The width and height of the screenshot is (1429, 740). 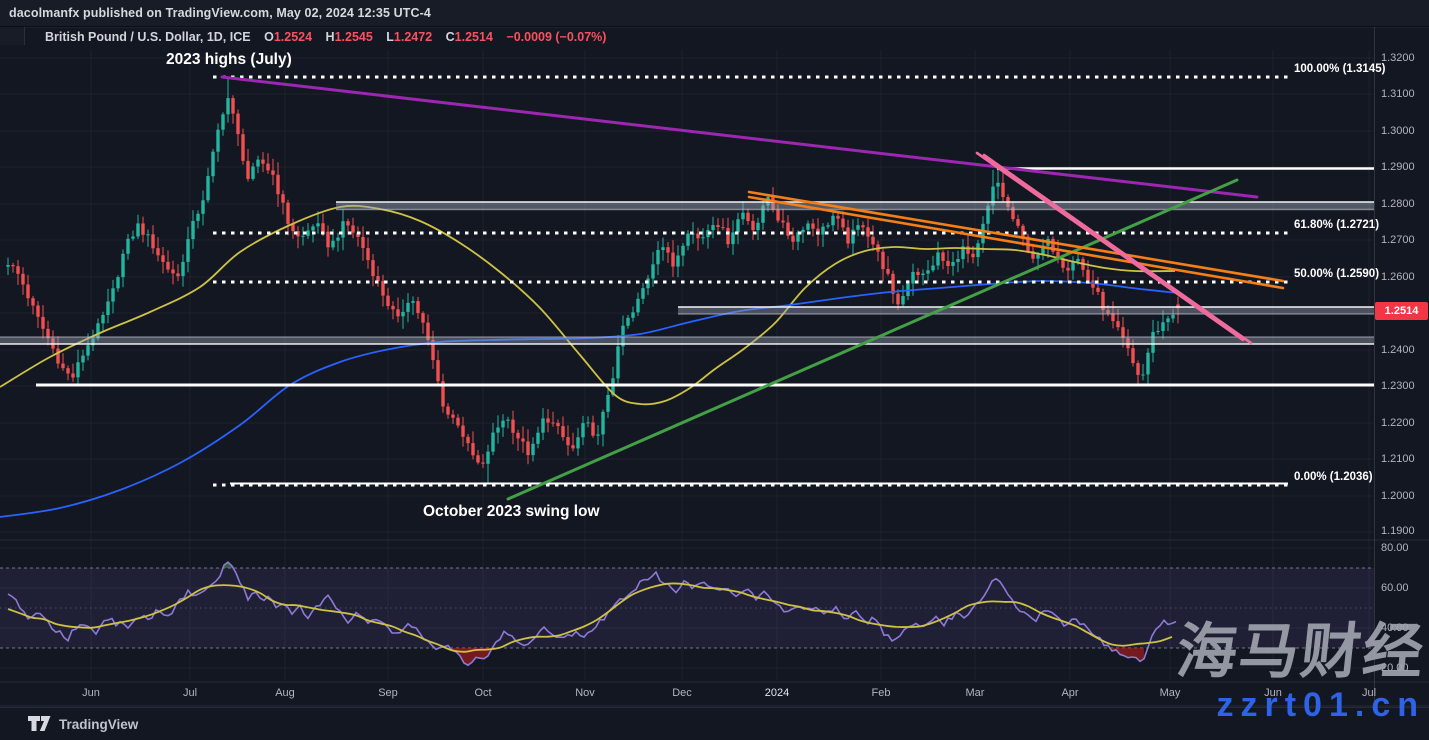 I want to click on price-axis-label: 1.2000, so click(x=1398, y=496).